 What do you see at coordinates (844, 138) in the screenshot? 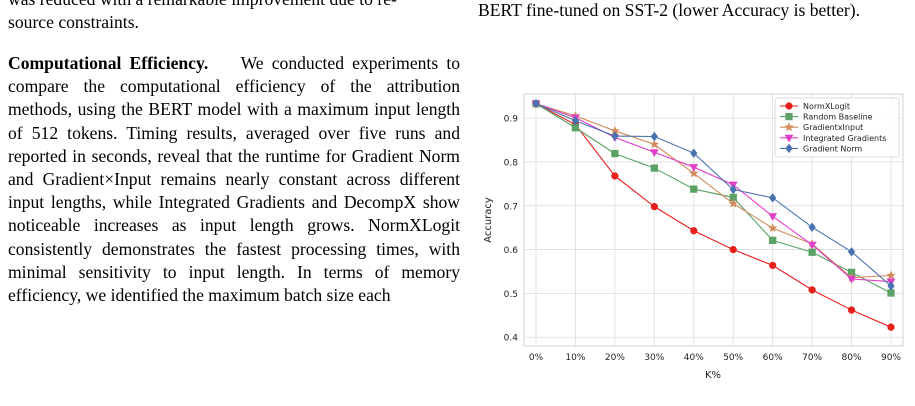
I see `legend-label: Integrated Gradients` at bounding box center [844, 138].